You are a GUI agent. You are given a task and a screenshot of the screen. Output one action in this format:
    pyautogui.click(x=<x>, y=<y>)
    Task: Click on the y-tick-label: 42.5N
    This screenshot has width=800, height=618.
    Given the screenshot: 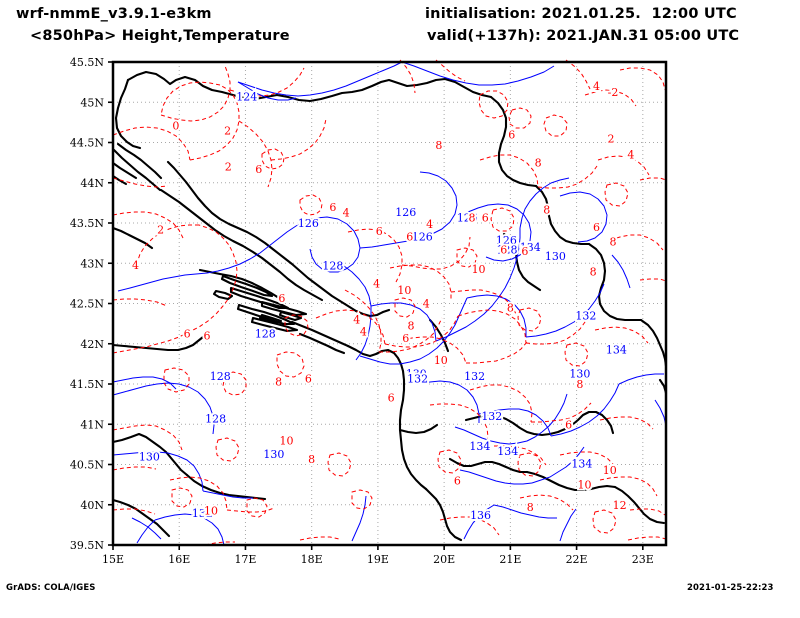 What is the action you would take?
    pyautogui.click(x=87, y=304)
    